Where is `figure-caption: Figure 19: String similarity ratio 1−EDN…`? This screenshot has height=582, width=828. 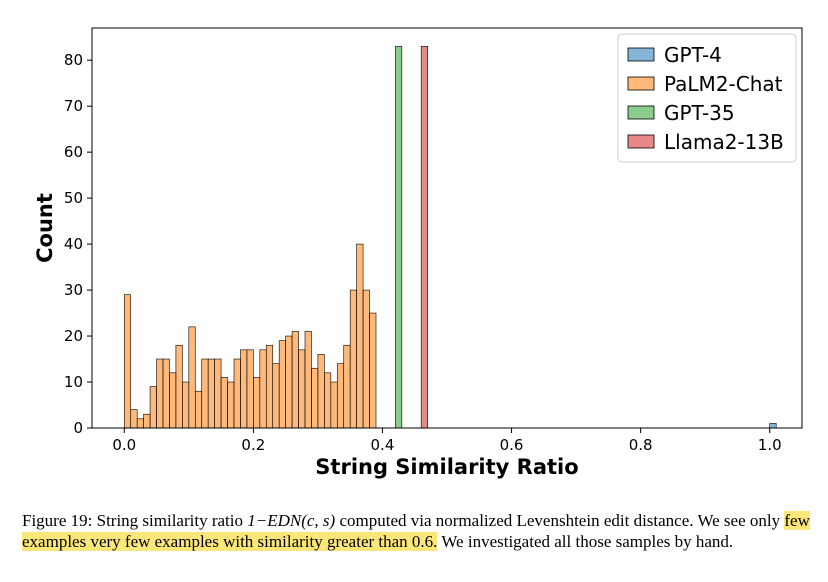
figure-caption: Figure 19: String similarity ratio 1−EDN… is located at coordinates (422, 531).